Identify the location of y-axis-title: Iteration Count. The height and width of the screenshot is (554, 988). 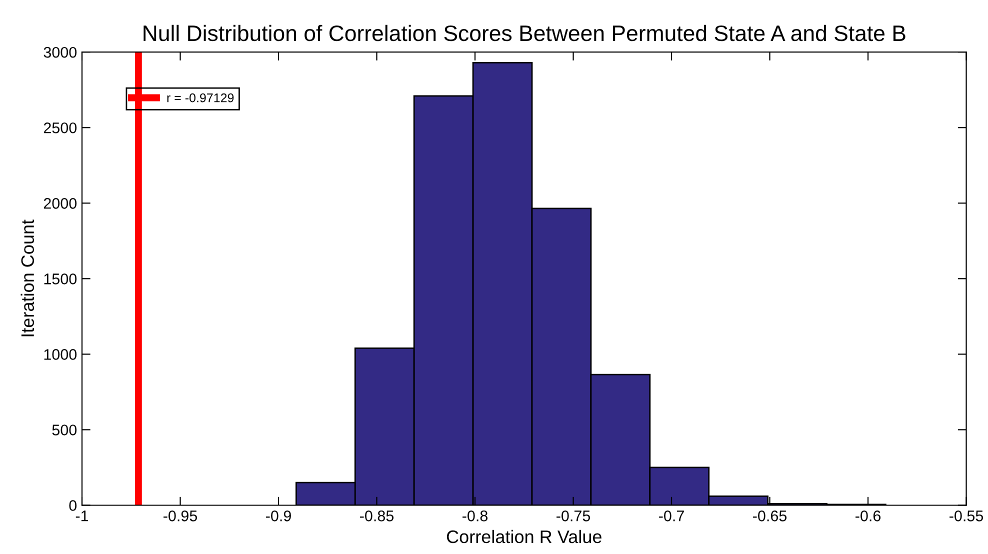
(27, 278).